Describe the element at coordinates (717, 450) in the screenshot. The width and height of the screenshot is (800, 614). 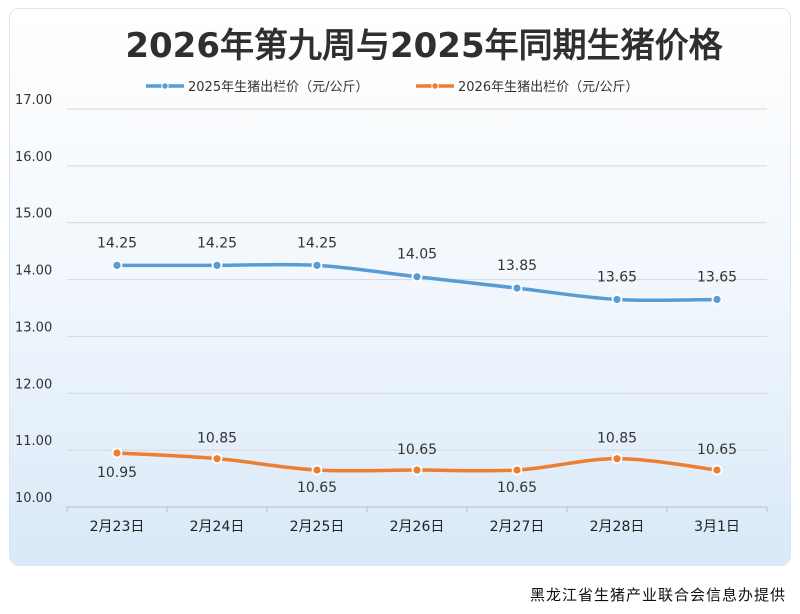
I see `series-1-data-label-6: 10.65` at that location.